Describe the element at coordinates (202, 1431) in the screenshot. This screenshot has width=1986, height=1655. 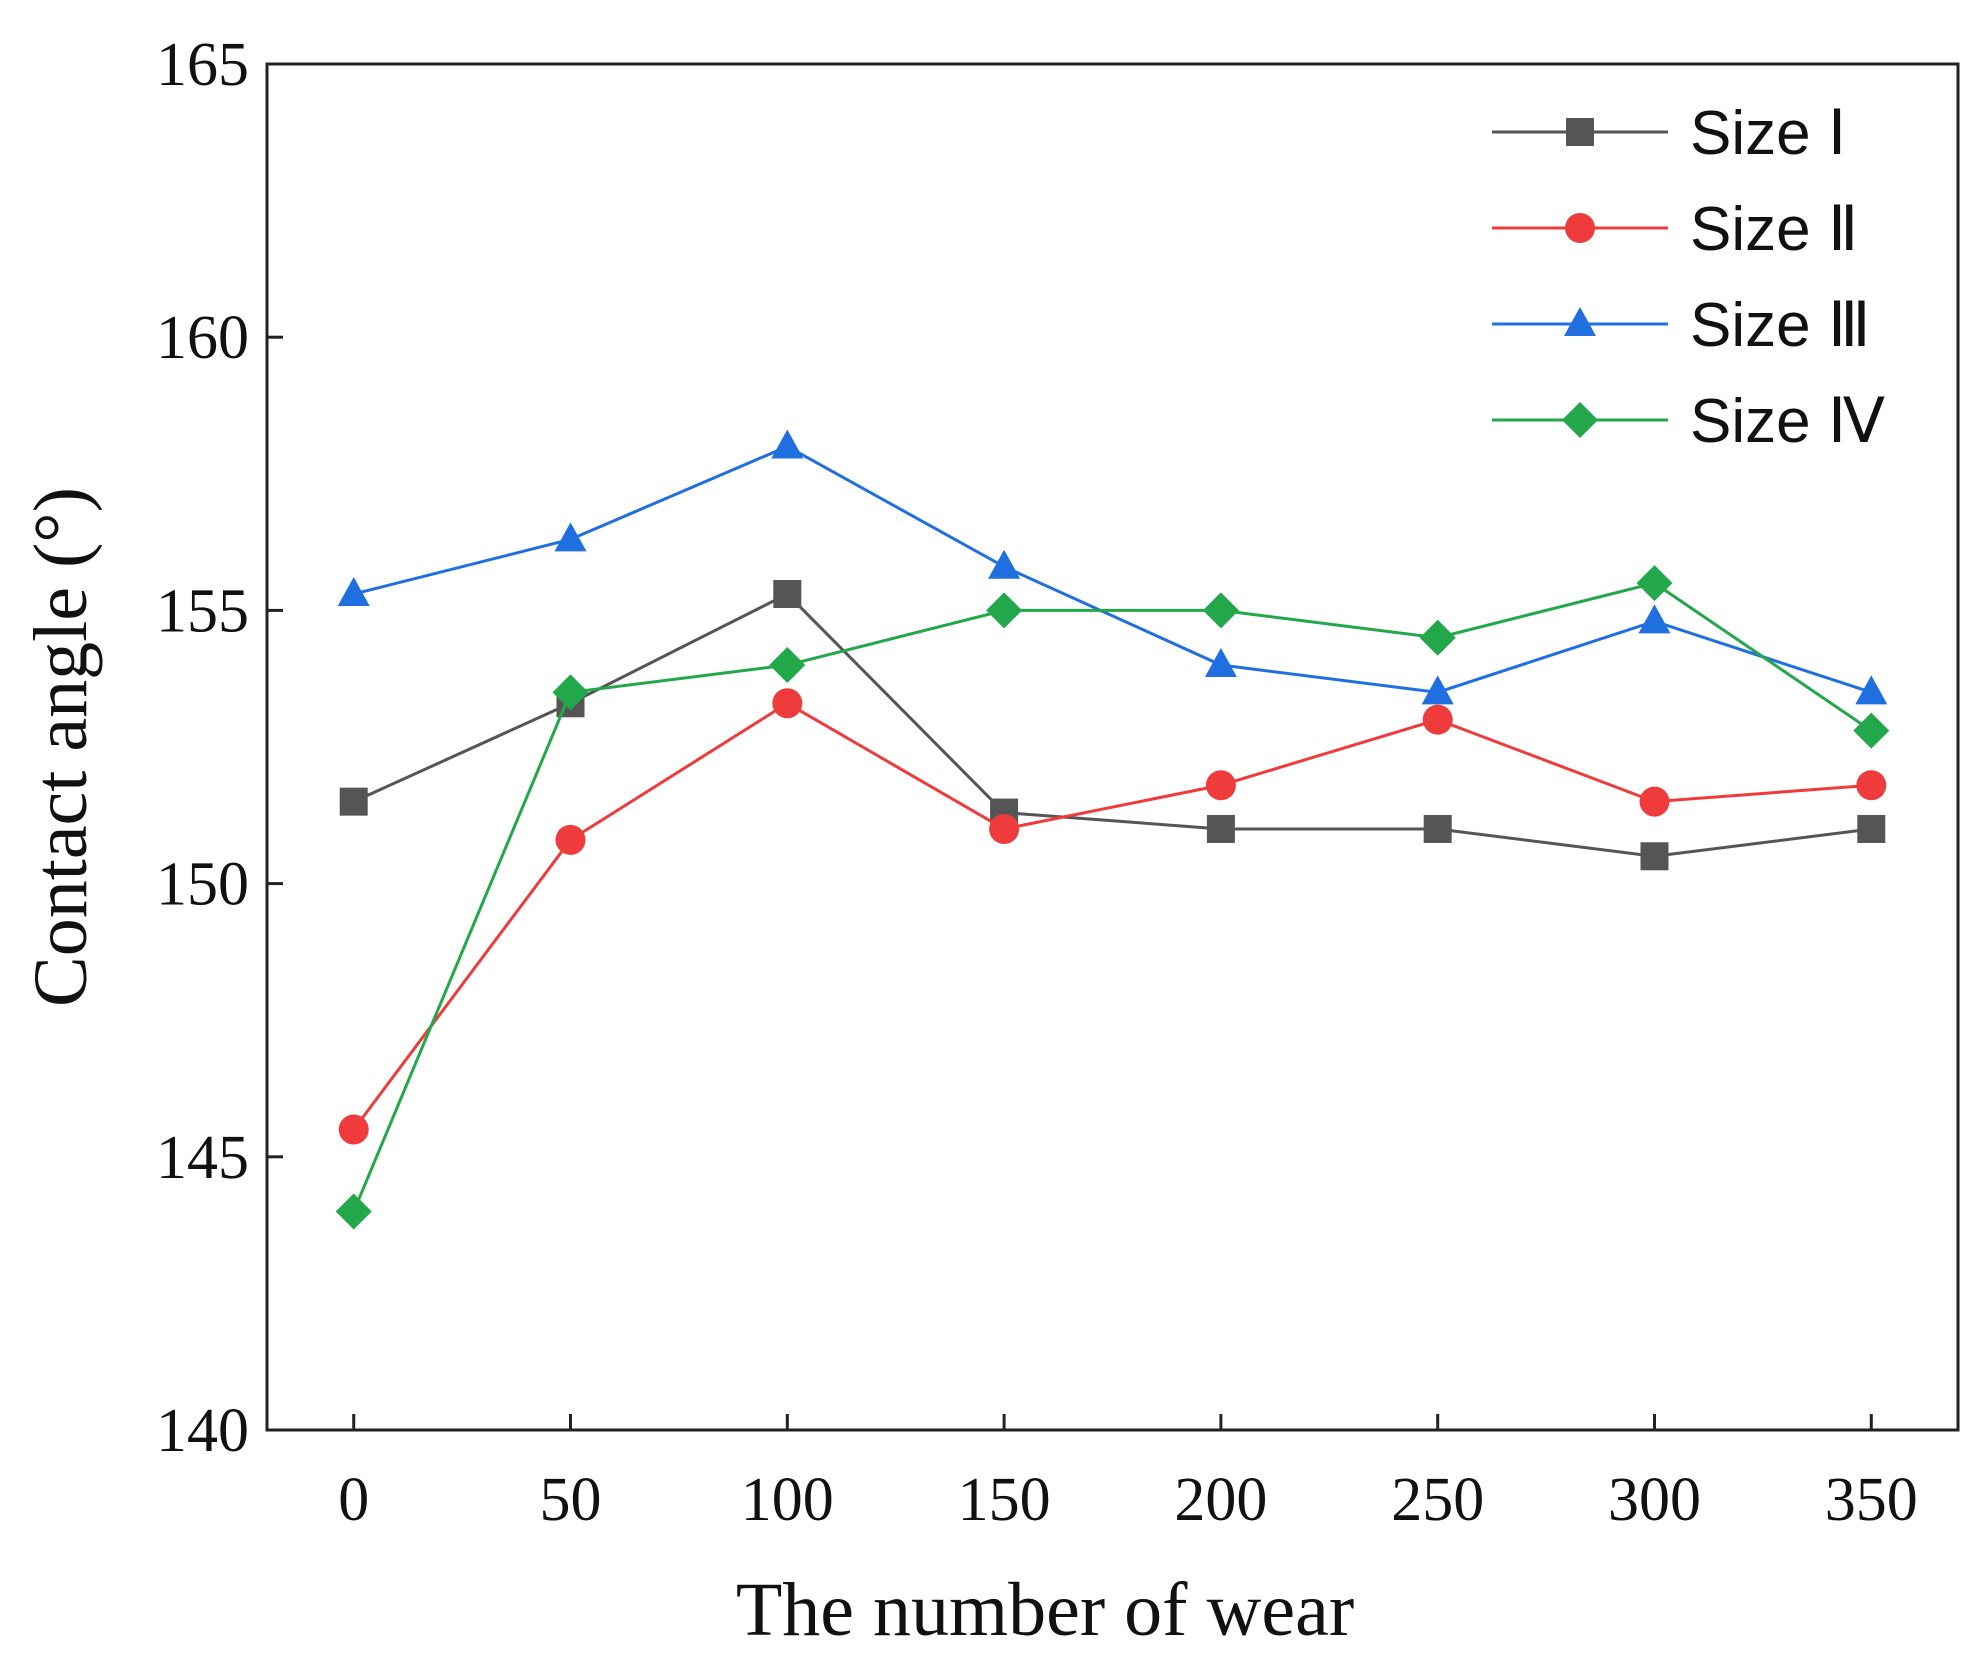
I see `y-tick-label: 140` at that location.